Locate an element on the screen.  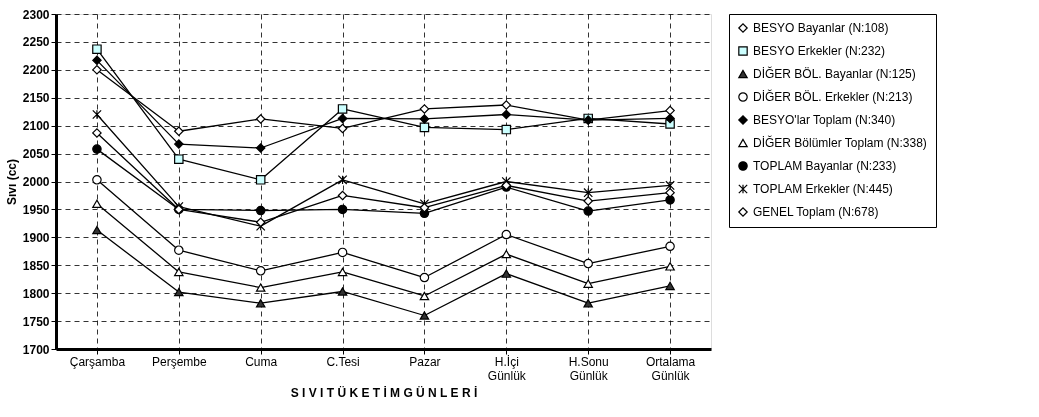
x-tick-label: Pazar is located at coordinates (425, 361).